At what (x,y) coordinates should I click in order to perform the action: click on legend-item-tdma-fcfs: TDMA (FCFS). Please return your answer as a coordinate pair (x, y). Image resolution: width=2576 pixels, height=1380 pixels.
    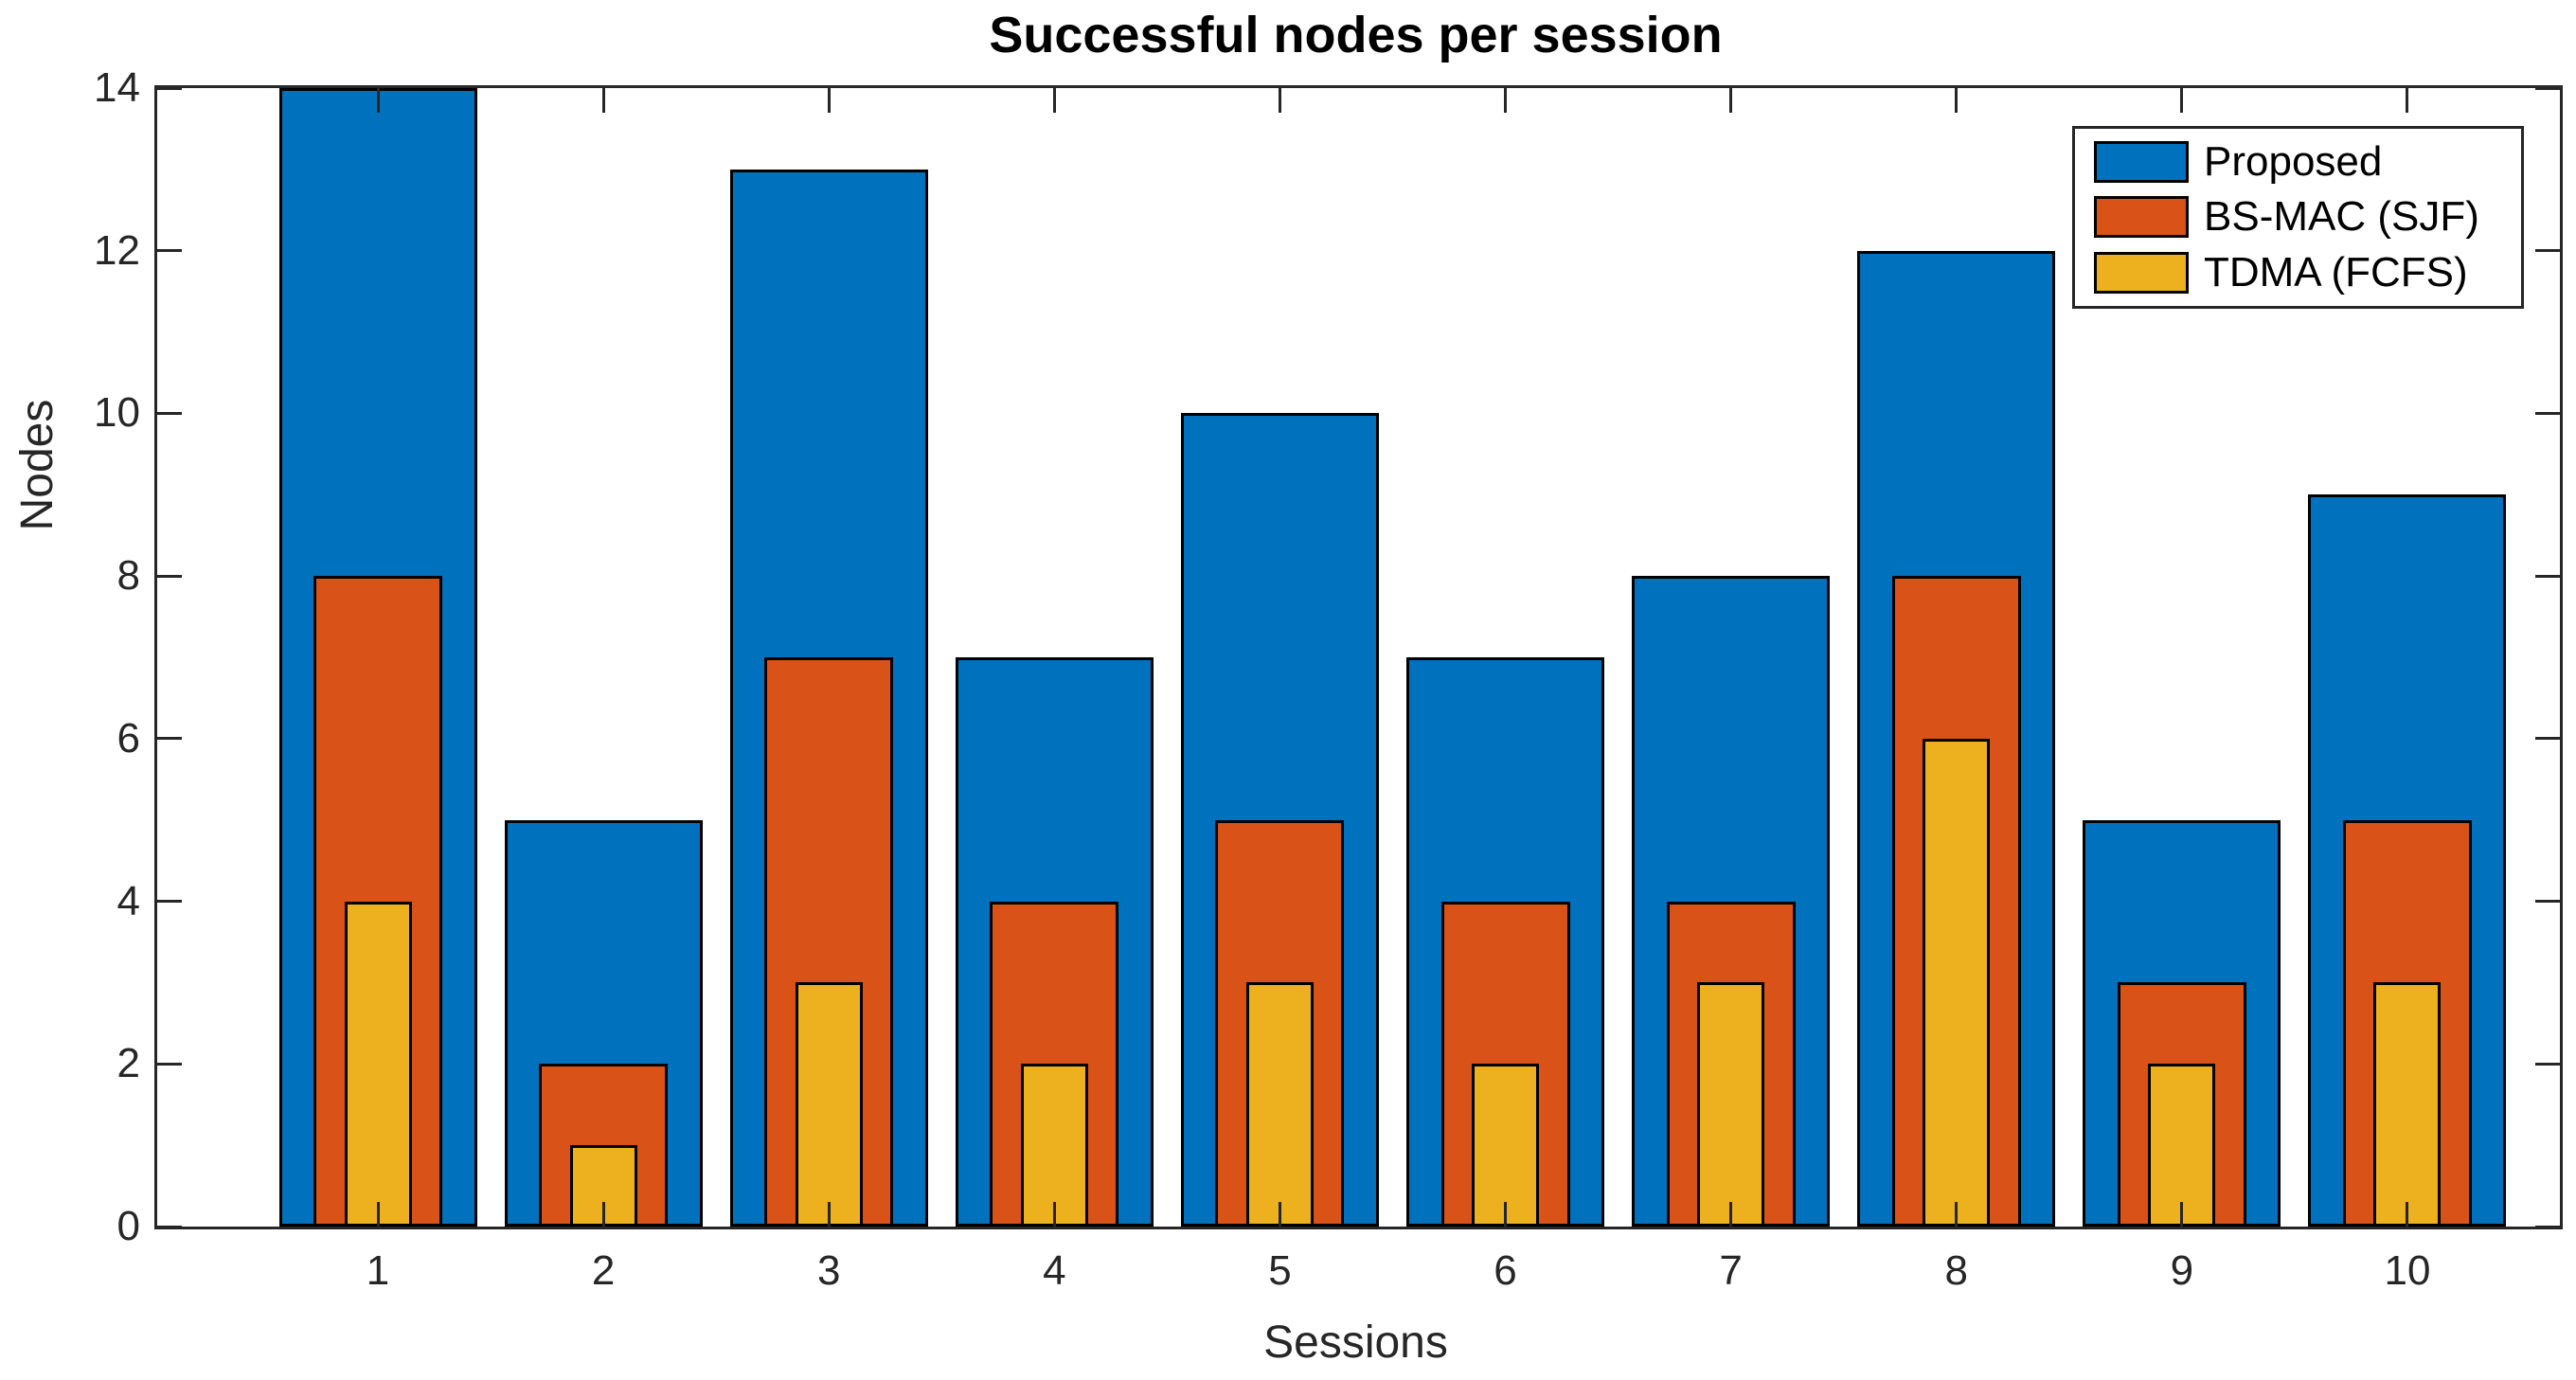
    Looking at the image, I should click on (2298, 272).